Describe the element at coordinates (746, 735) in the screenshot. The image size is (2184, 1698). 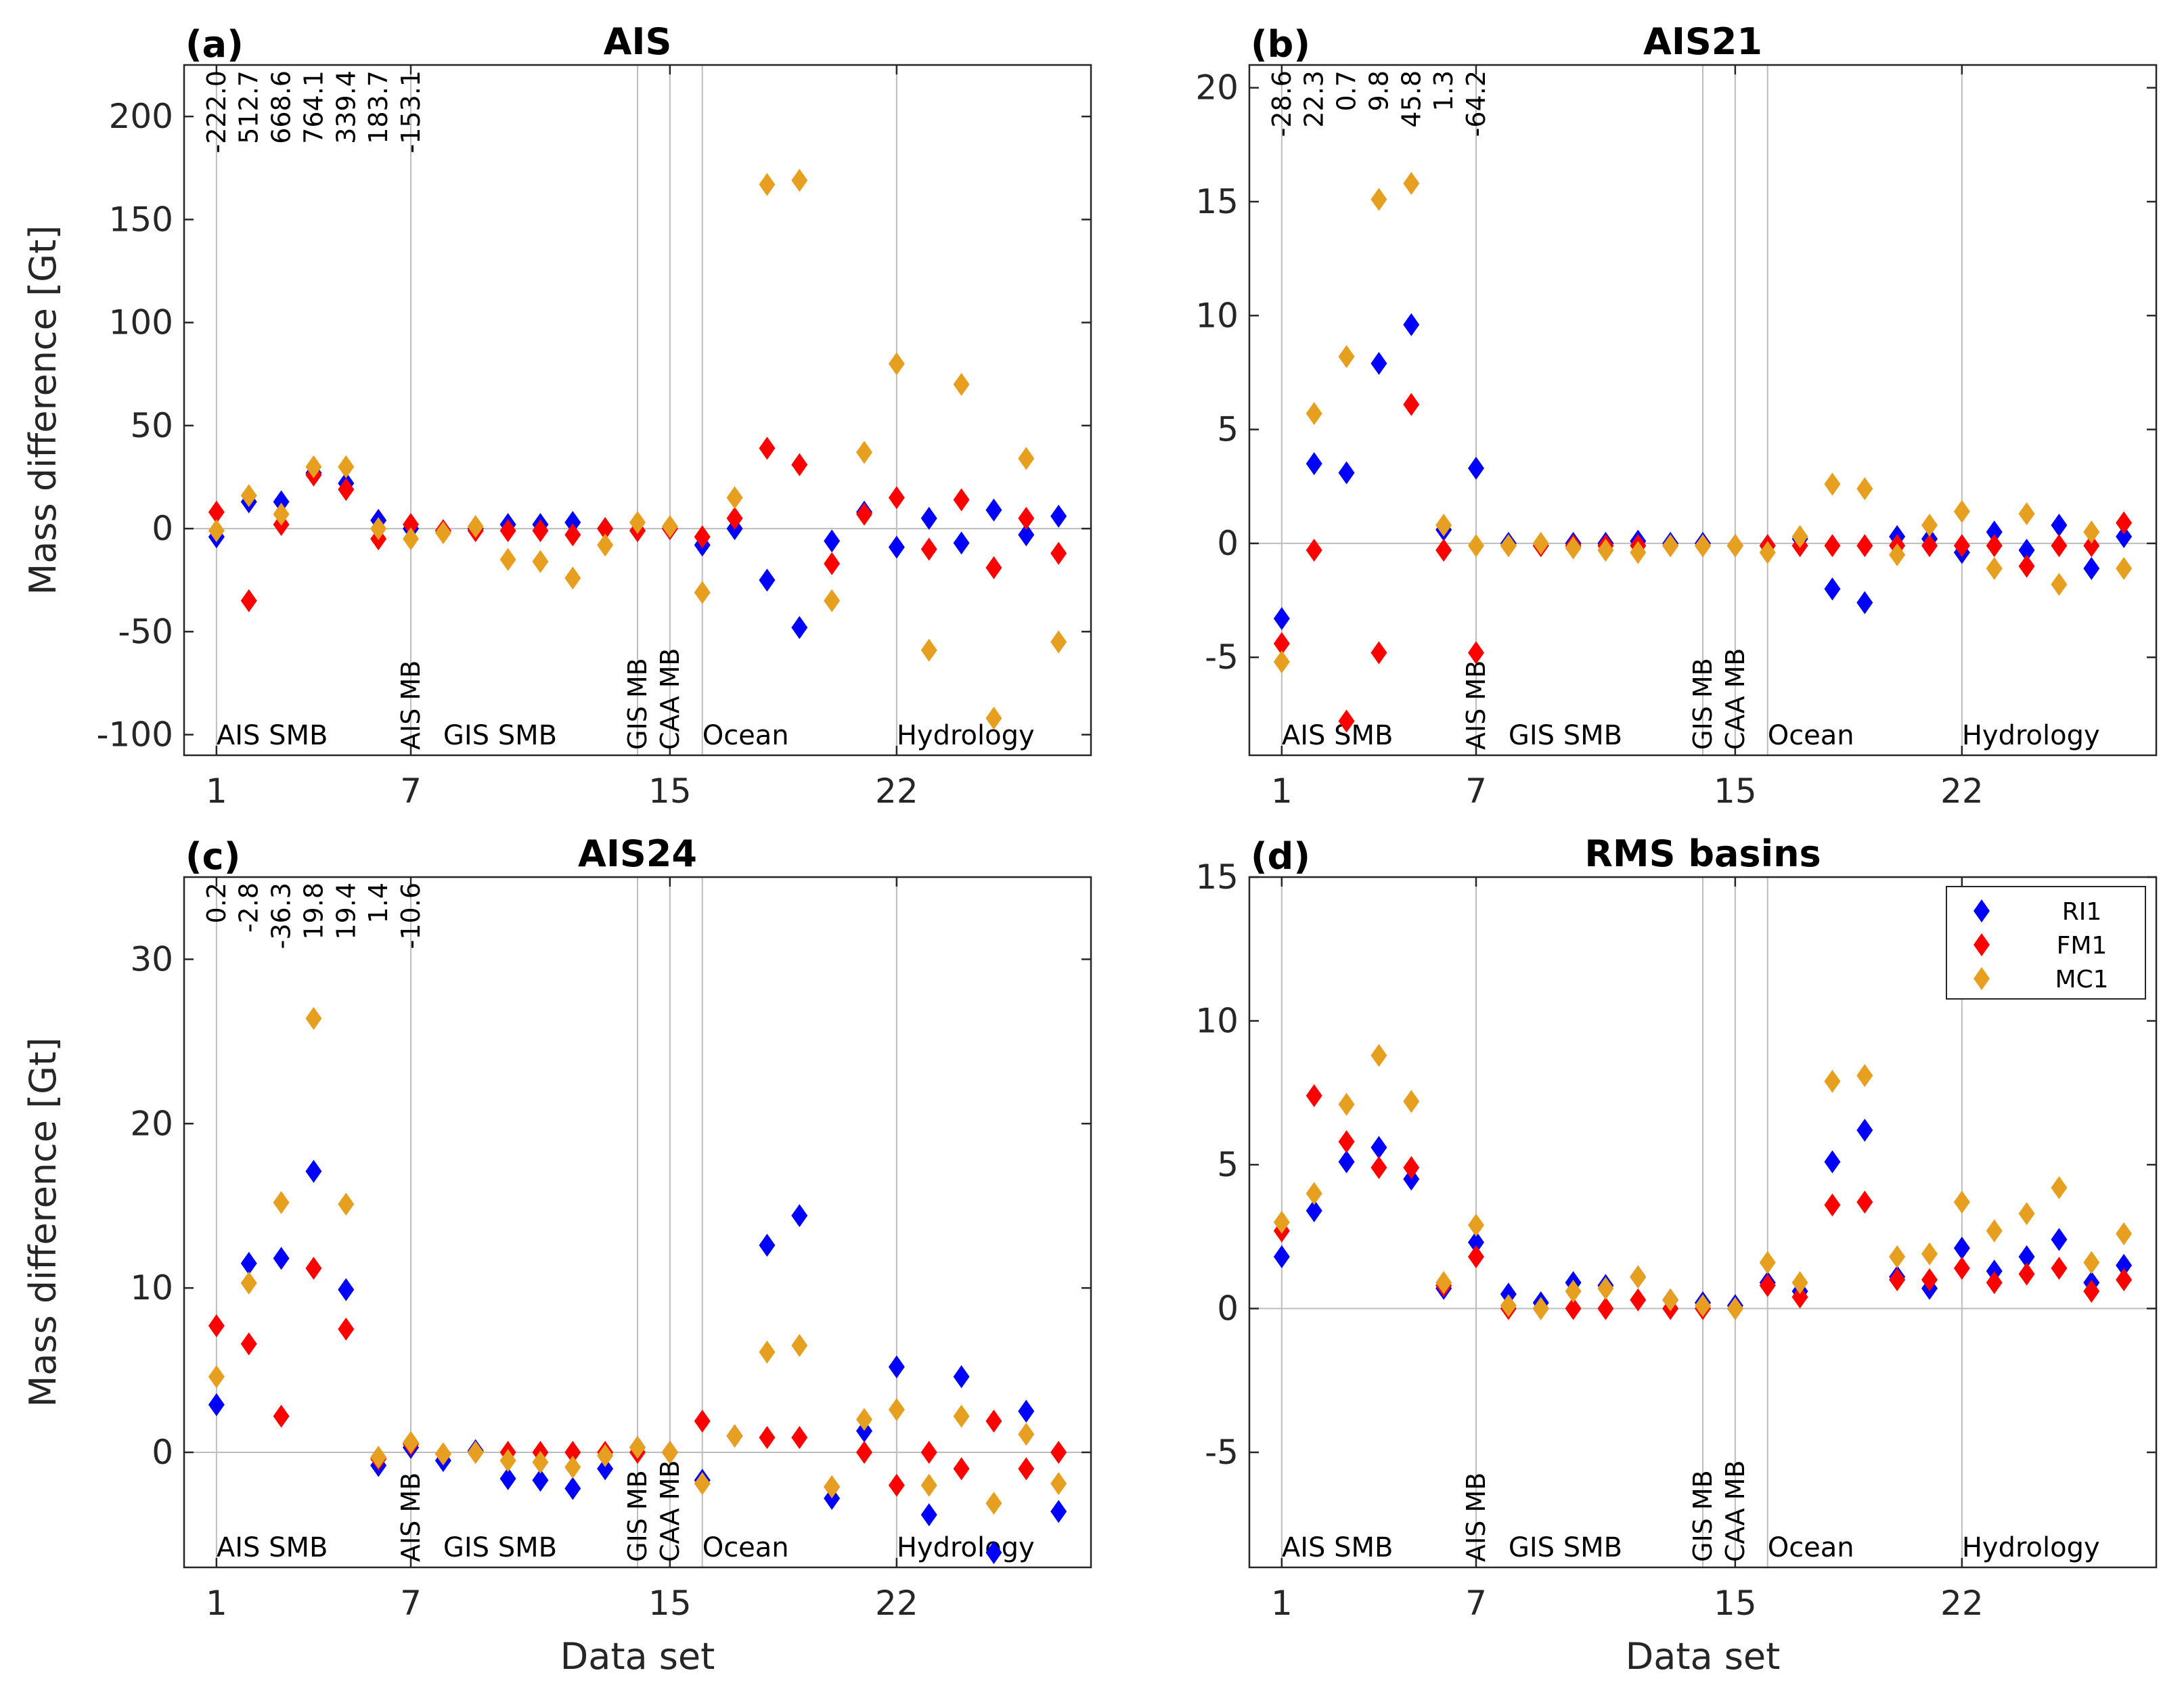
I see `group-label: Ocean` at that location.